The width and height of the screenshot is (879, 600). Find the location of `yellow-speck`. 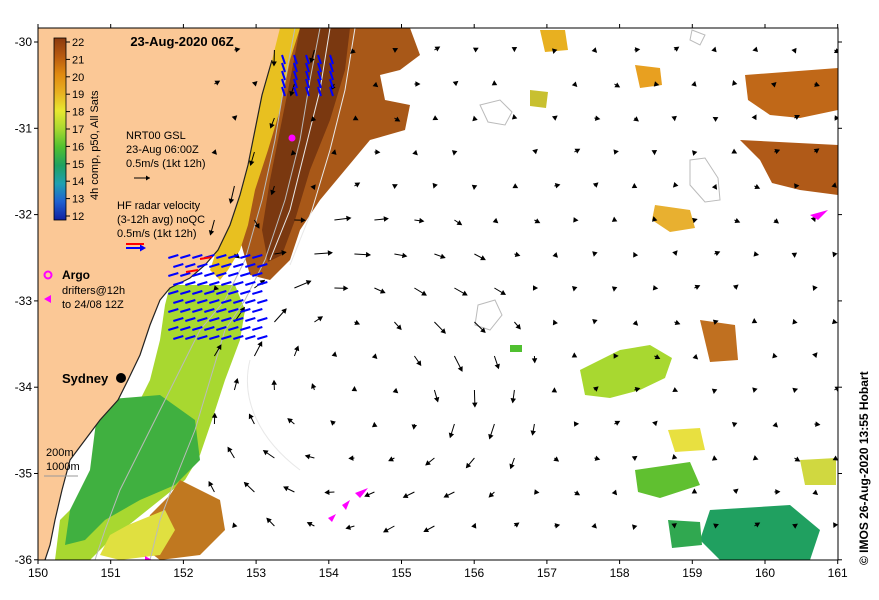

yellow-speck is located at coordinates (539, 99).